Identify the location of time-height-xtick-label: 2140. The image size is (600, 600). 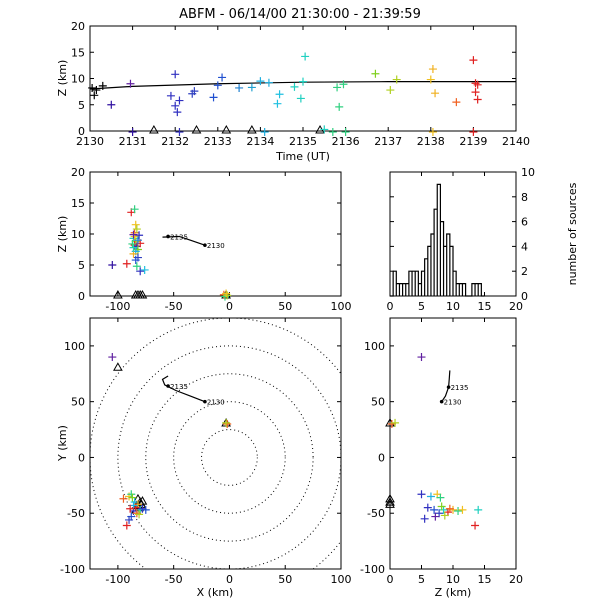
(516, 141).